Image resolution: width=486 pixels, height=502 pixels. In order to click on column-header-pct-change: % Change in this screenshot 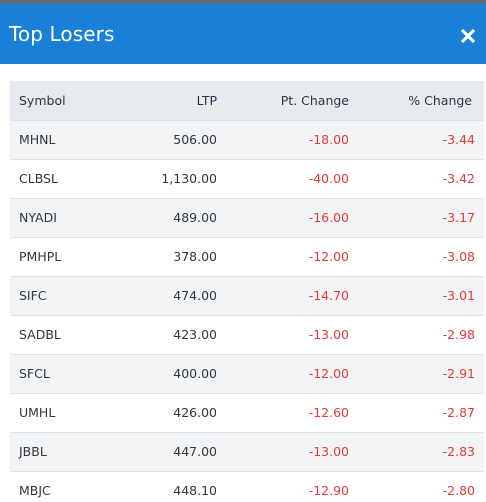, I will do `click(440, 100)`.